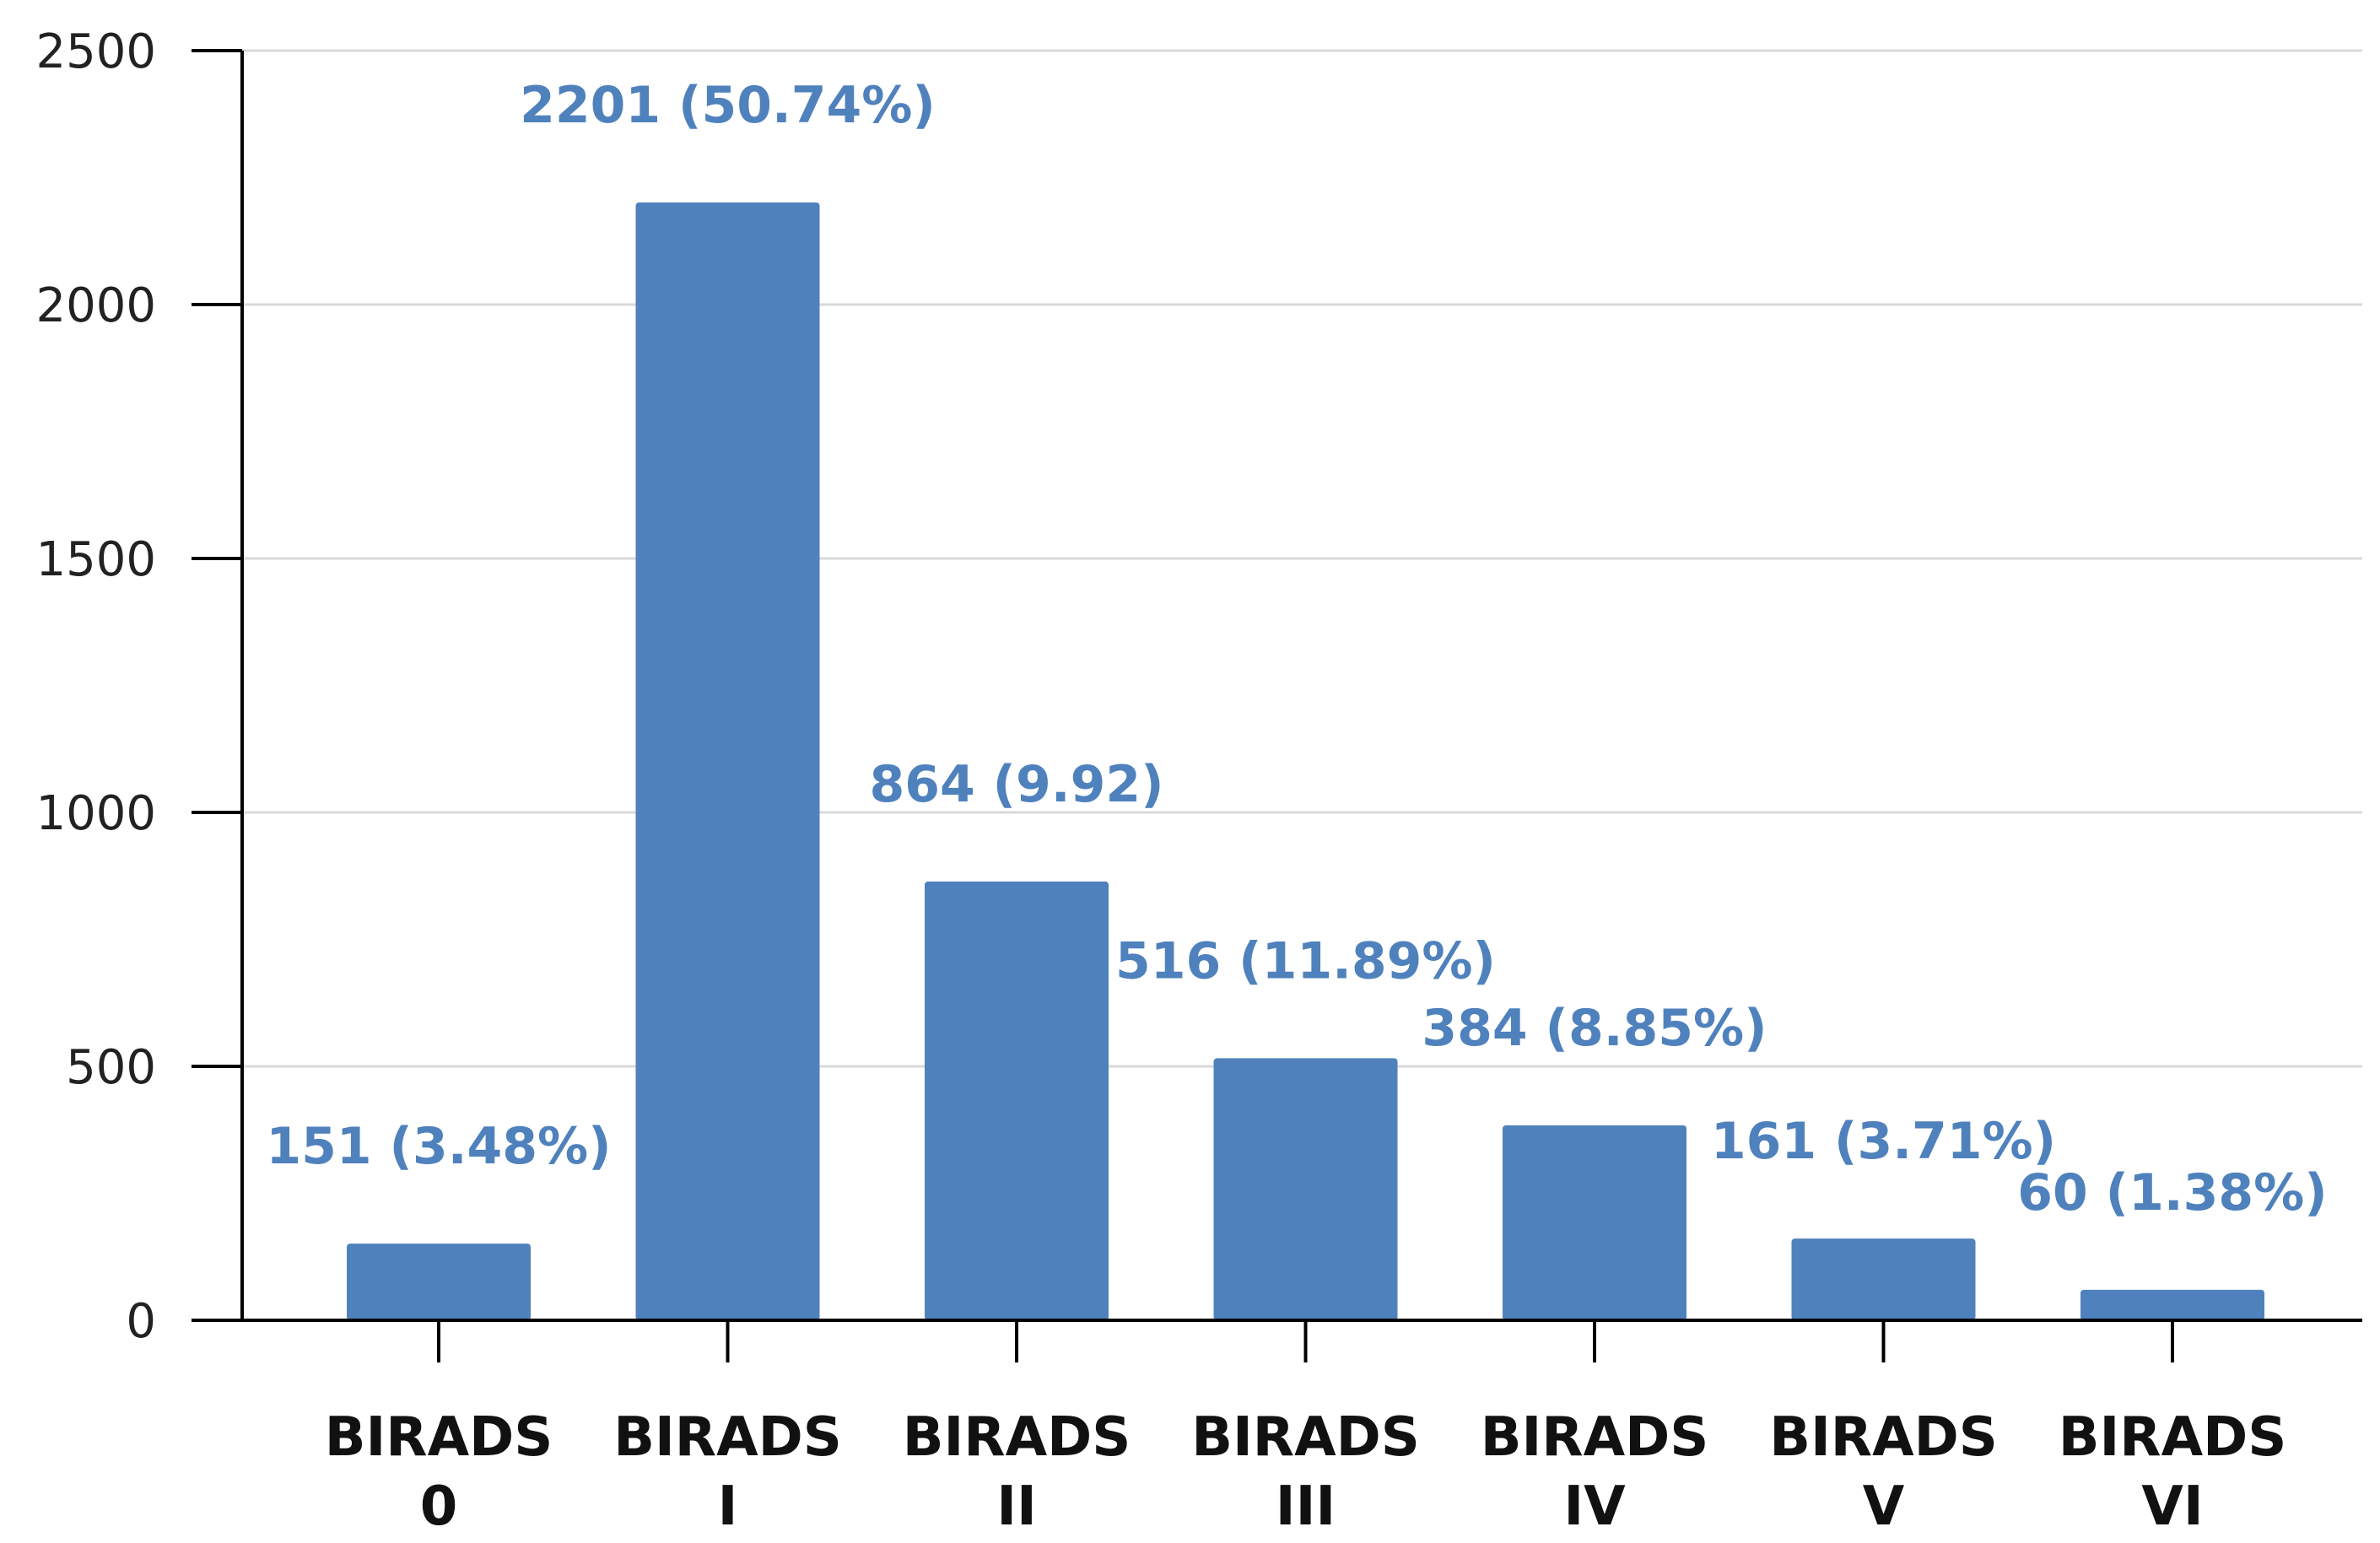 The width and height of the screenshot is (2380, 1543). I want to click on data-label: 864 (9.92), so click(1016, 784).